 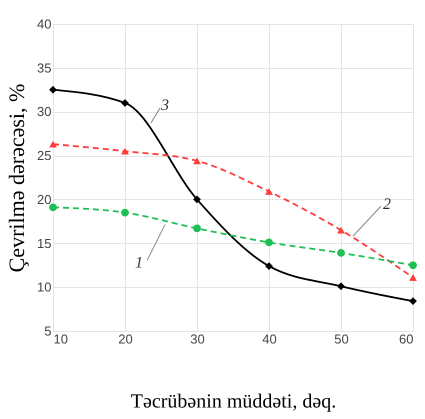 I want to click on x-tick-label: 30, so click(x=197, y=339).